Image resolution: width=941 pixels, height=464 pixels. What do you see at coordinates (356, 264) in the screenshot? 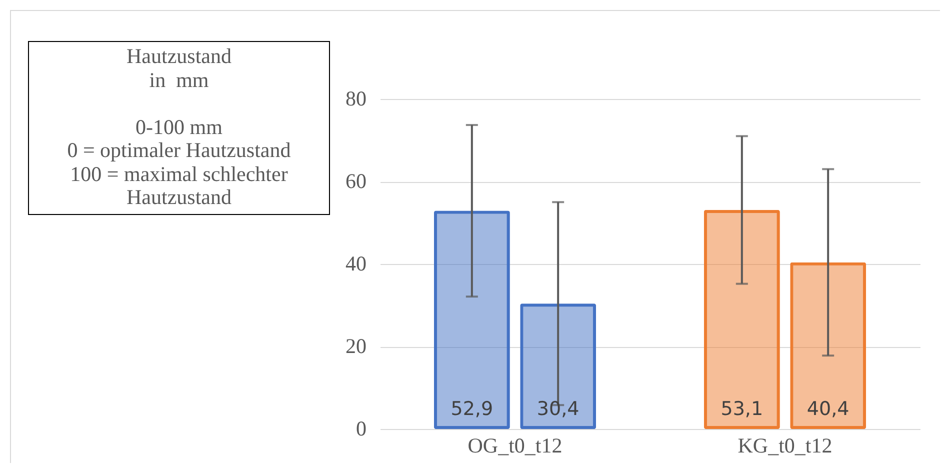
I see `y-tick-label: 40` at bounding box center [356, 264].